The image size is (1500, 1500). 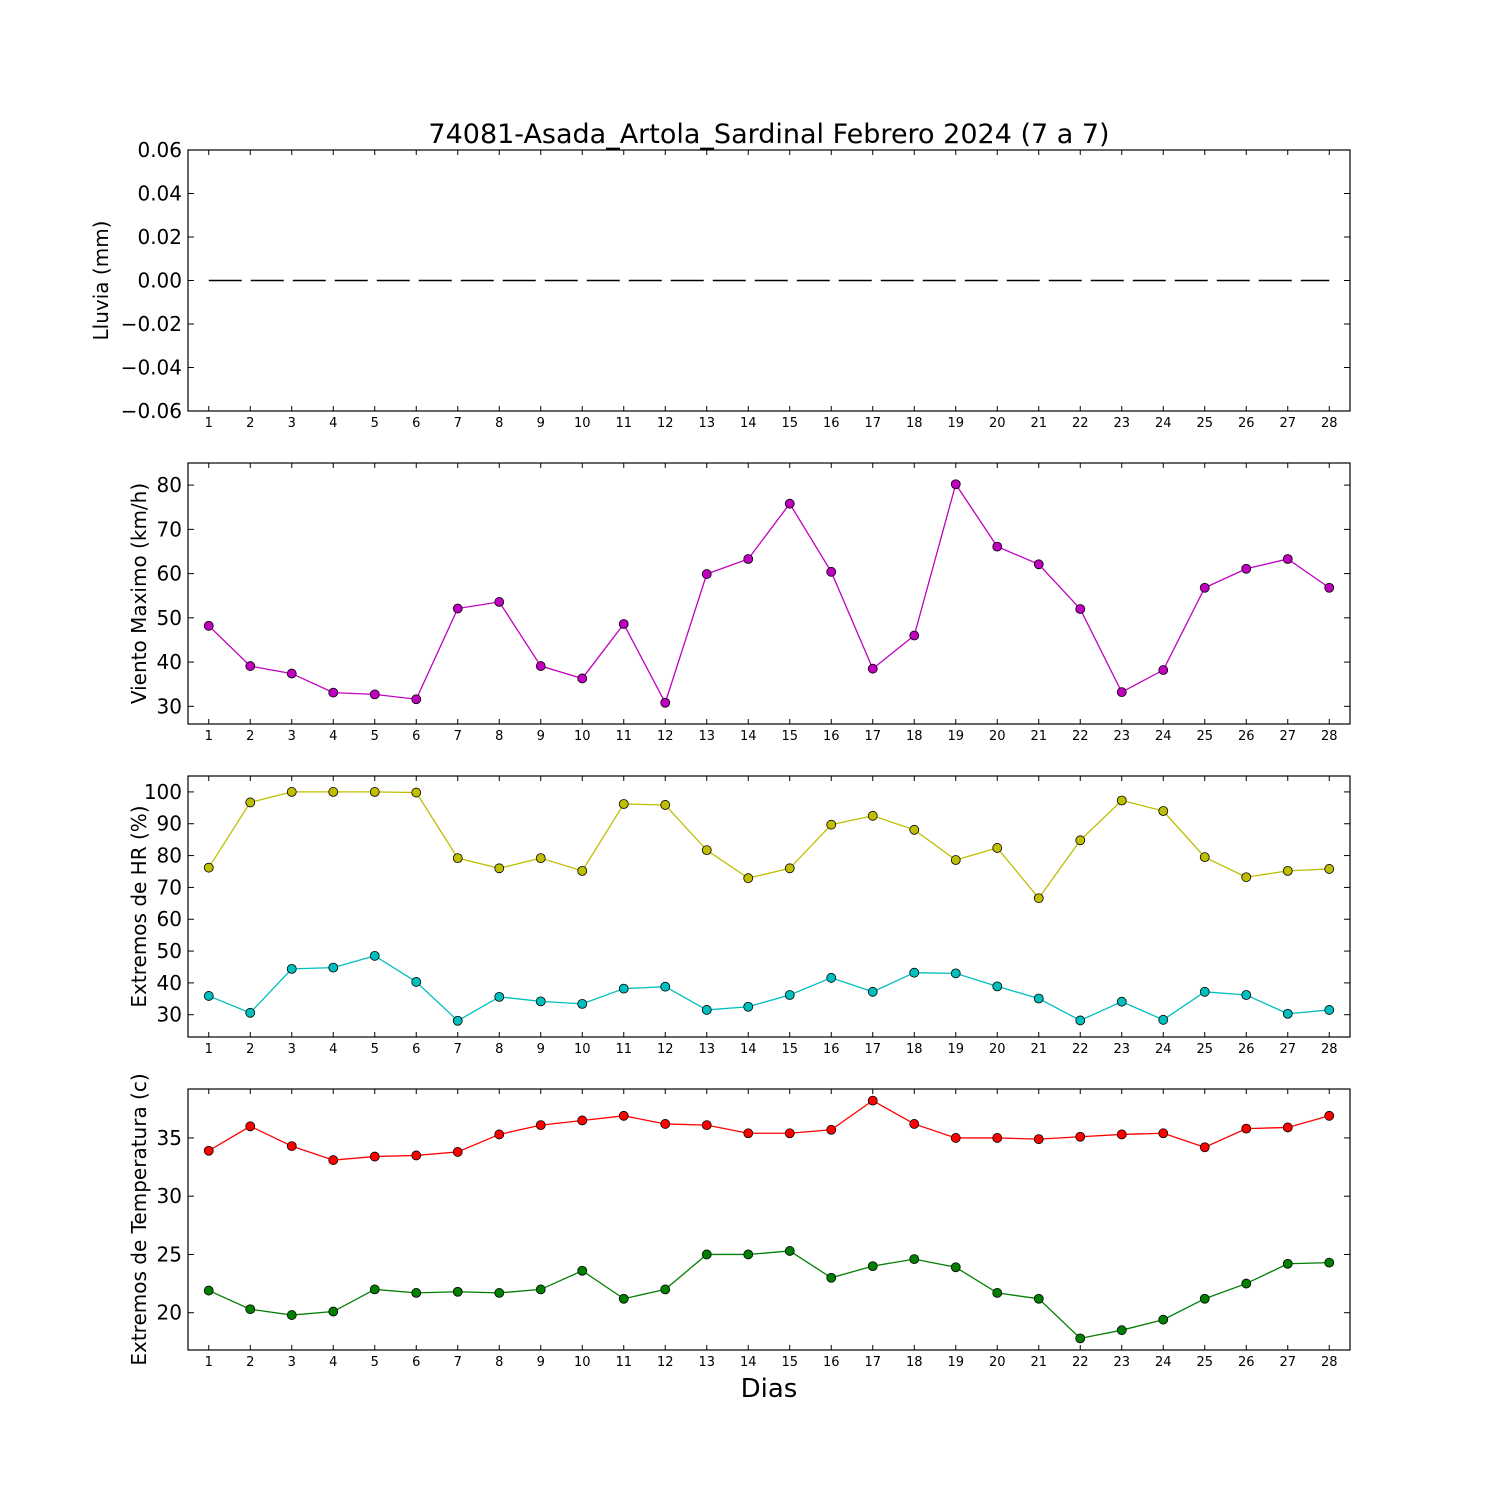 What do you see at coordinates (169, 919) in the screenshot?
I see `y-tick-label: 60` at bounding box center [169, 919].